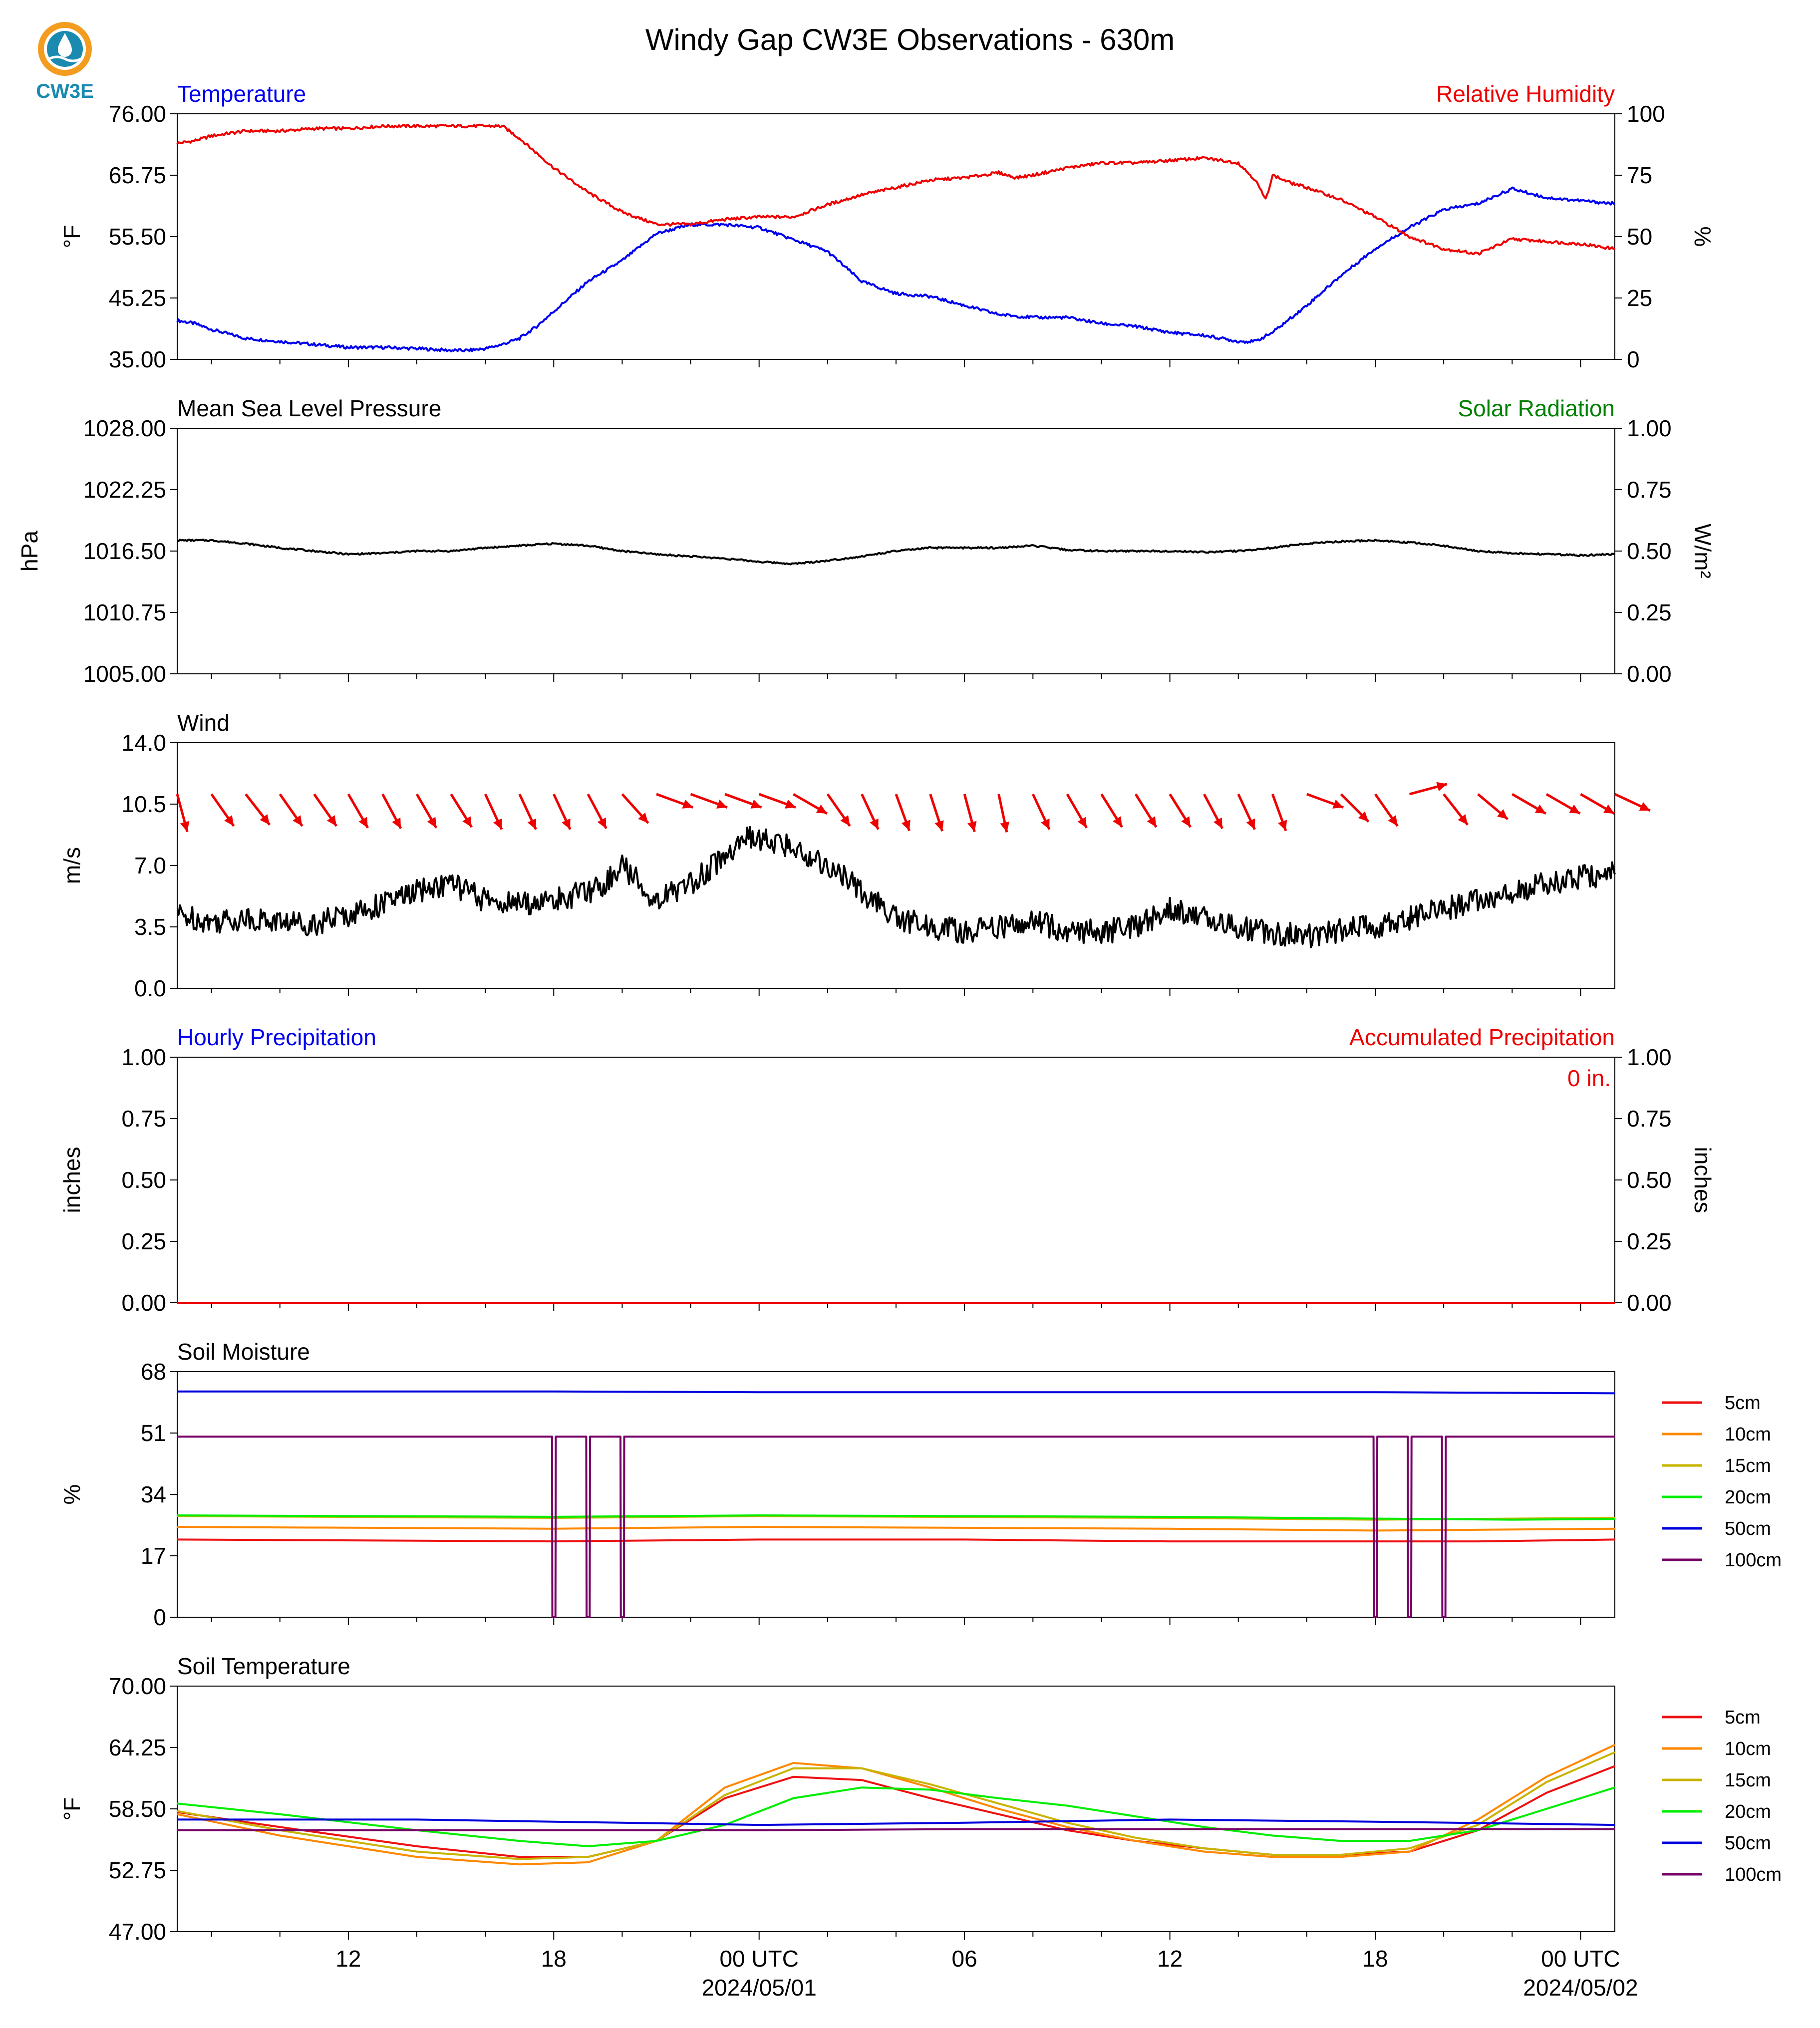 Image resolution: width=1820 pixels, height=2028 pixels. What do you see at coordinates (276, 1037) in the screenshot?
I see `panel-title: Hourly Precipitation` at bounding box center [276, 1037].